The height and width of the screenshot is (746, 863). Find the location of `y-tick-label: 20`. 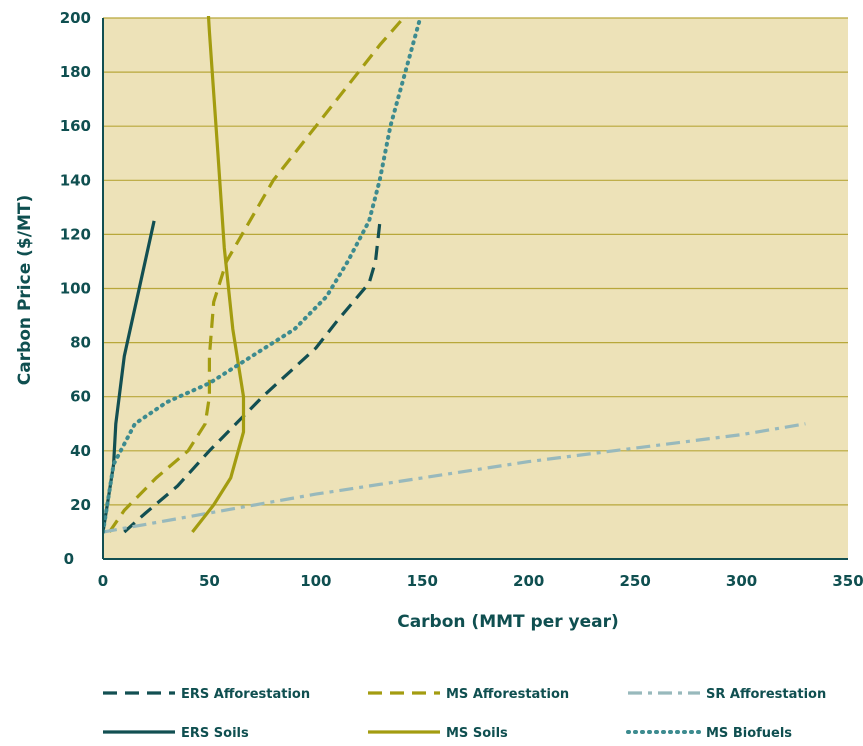

y-tick-label: 20 is located at coordinates (80, 505).